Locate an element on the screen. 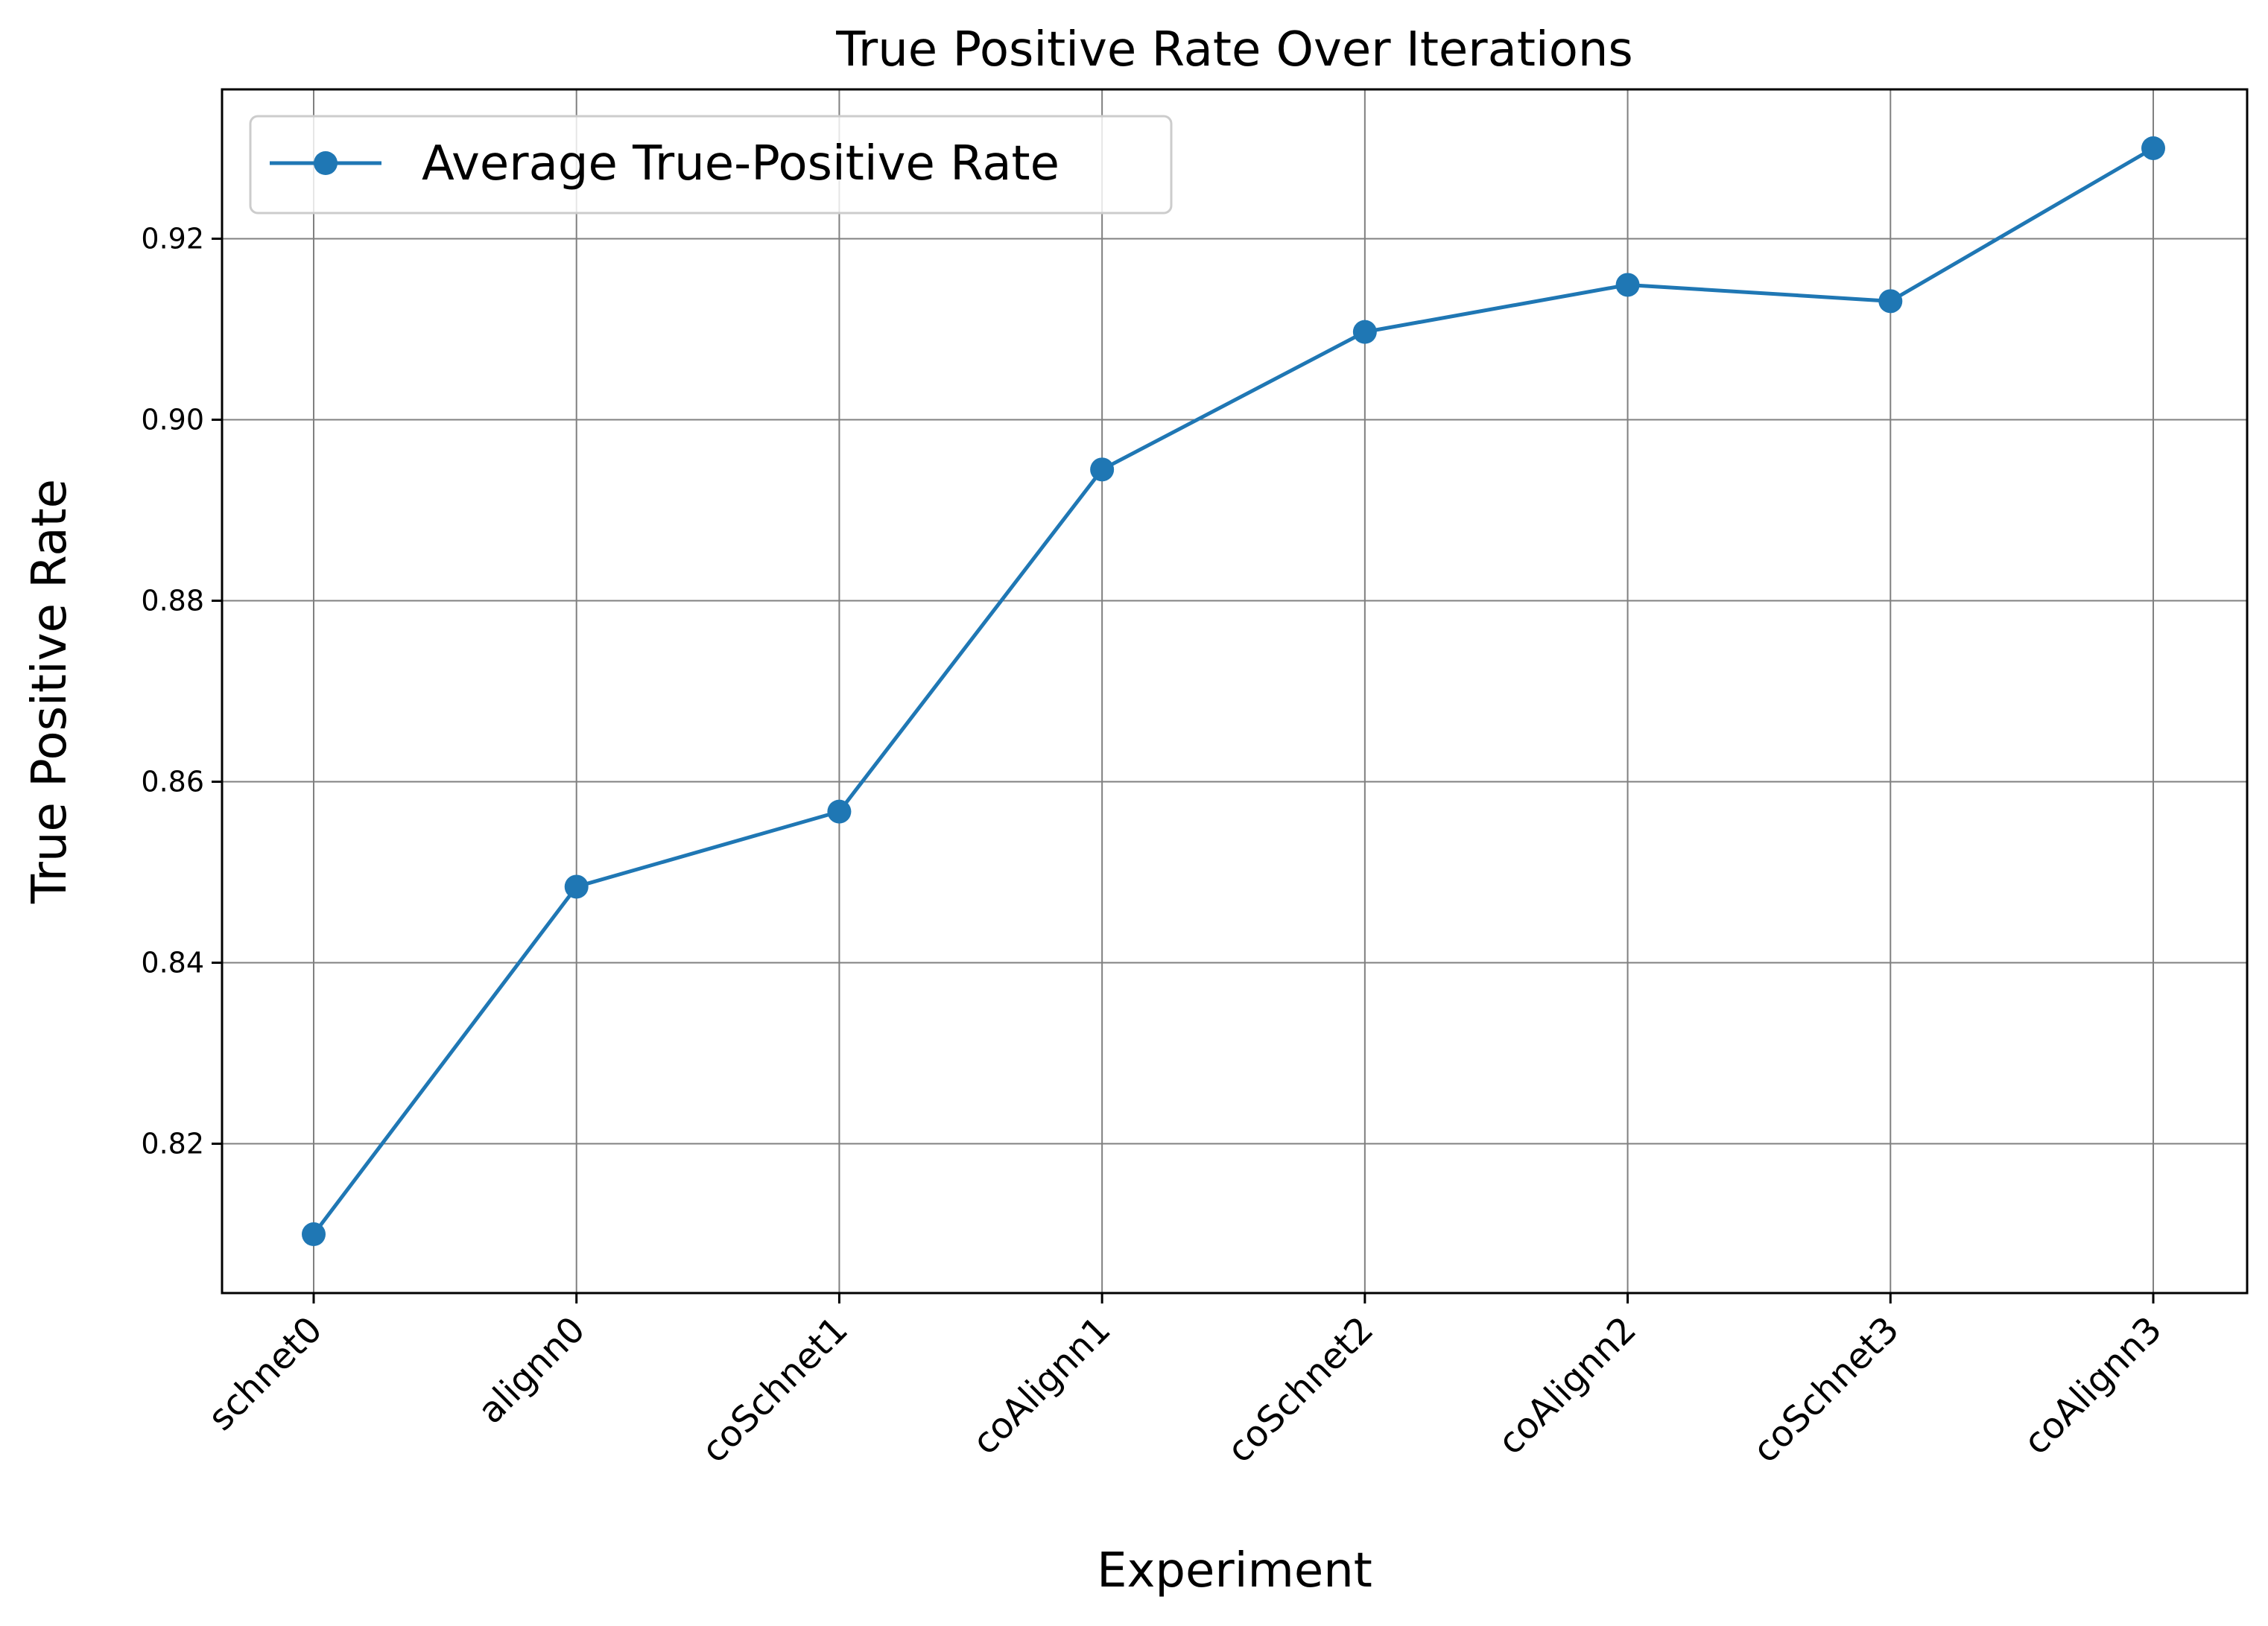  legend: Average True-Positive Rate is located at coordinates (711, 165).